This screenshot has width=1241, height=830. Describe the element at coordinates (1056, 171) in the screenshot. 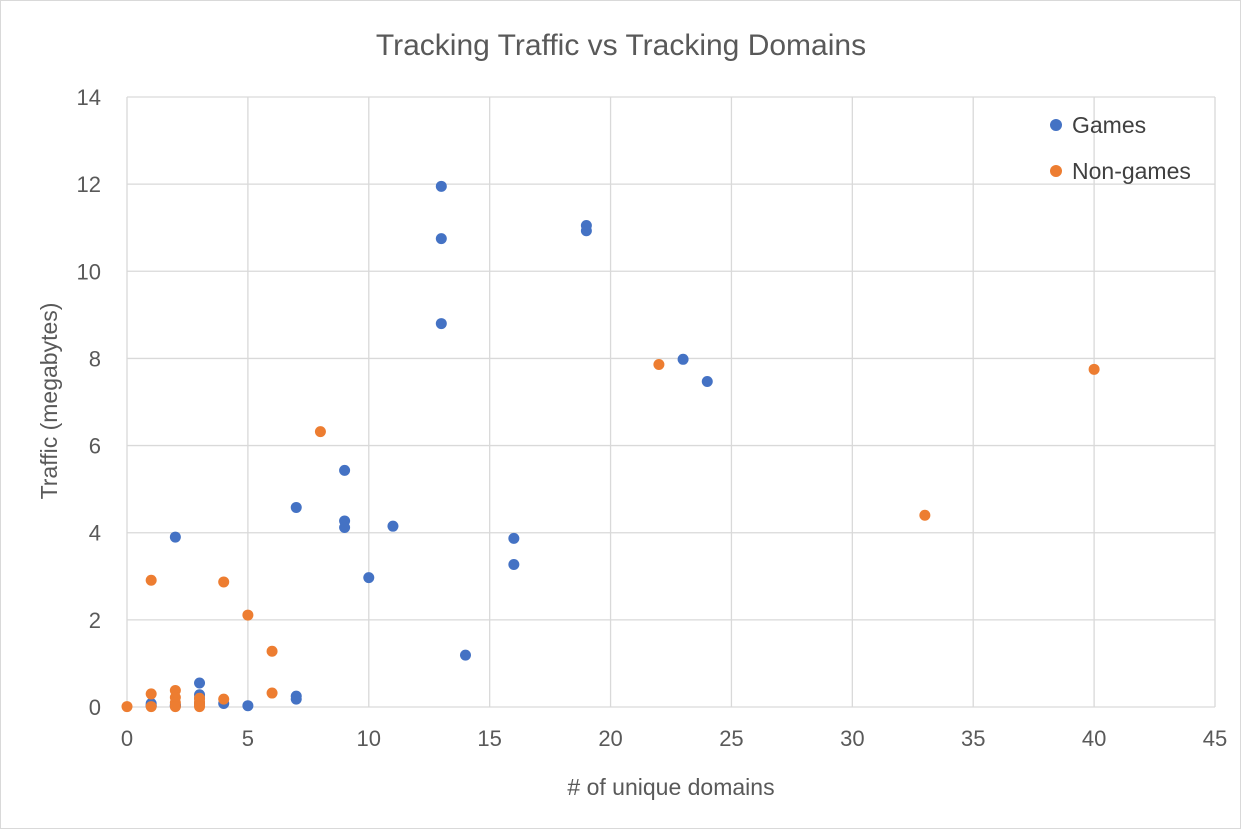

I see `legend-marker-non-games` at that location.